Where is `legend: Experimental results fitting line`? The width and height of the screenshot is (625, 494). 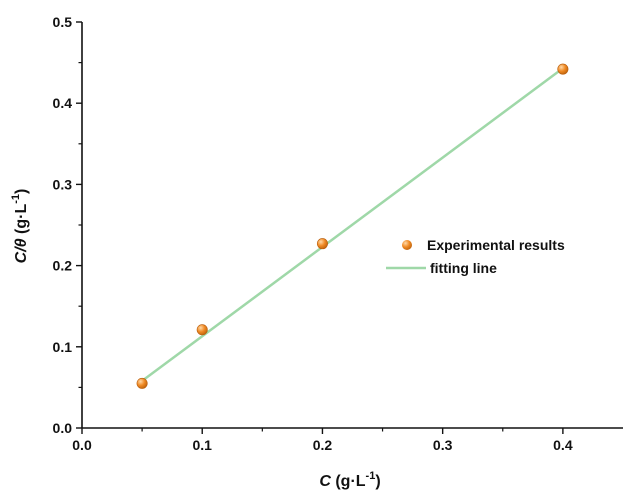 legend: Experimental results fitting line is located at coordinates (475, 256).